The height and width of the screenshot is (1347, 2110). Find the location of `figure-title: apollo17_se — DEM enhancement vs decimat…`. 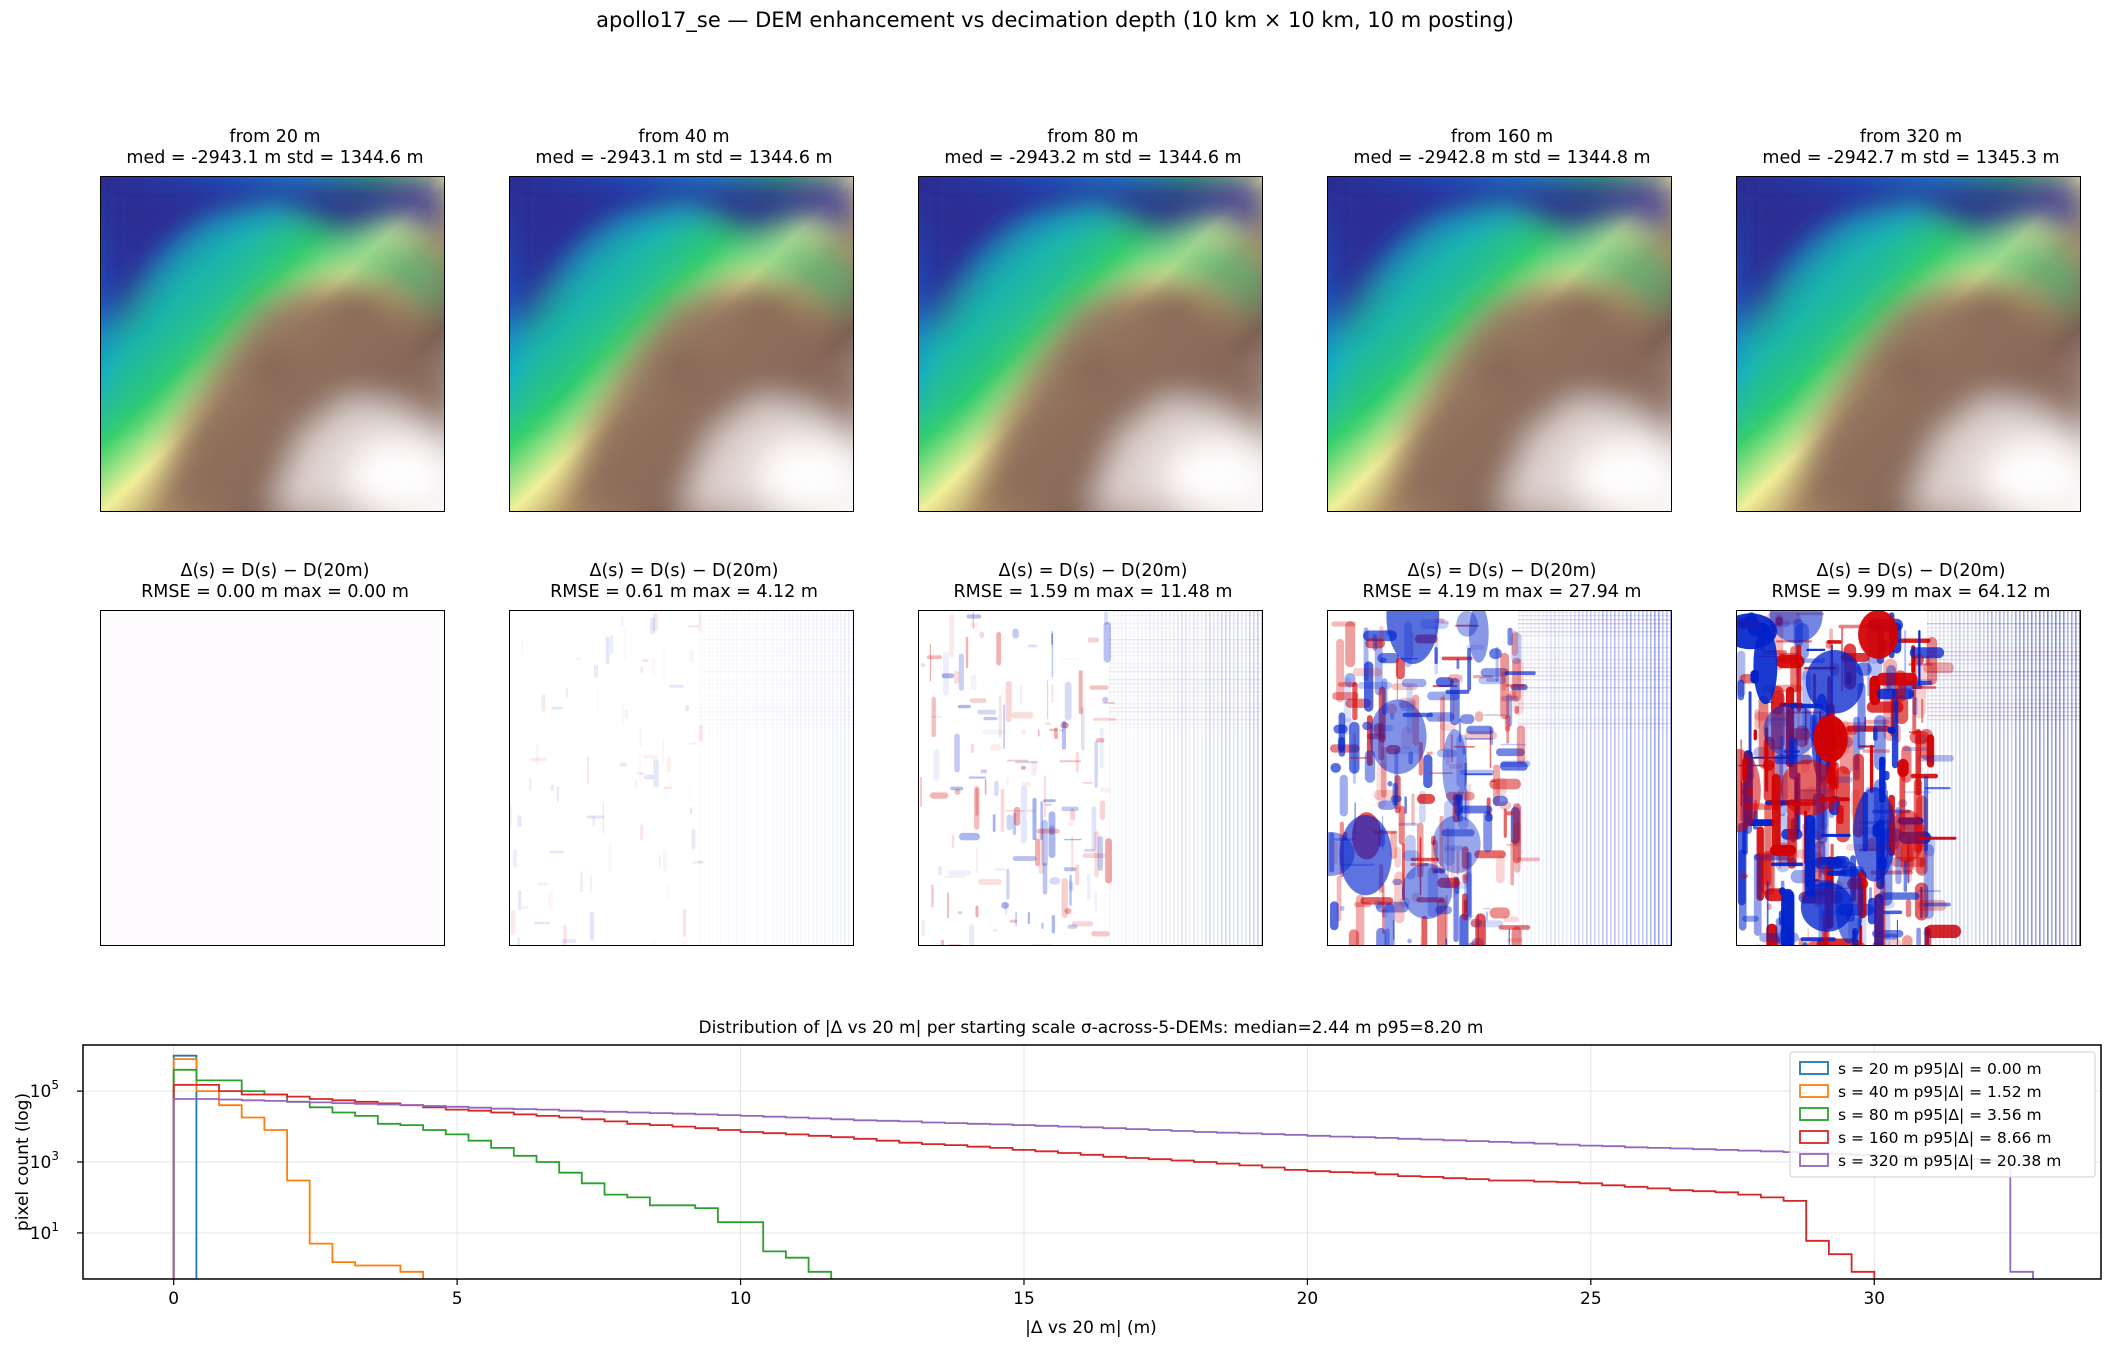

figure-title: apollo17_se — DEM enhancement vs decimat… is located at coordinates (1055, 20).